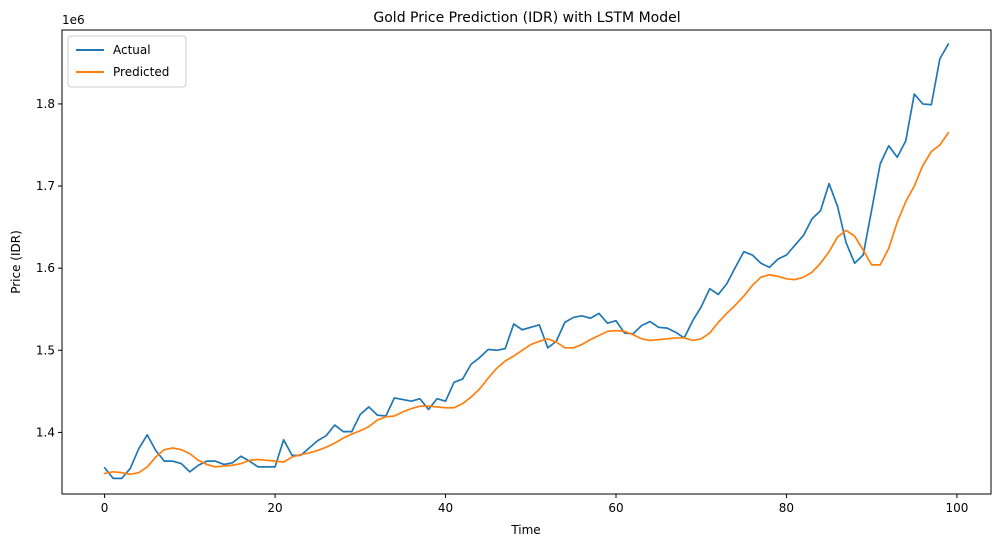 Image resolution: width=1001 pixels, height=547 pixels. I want to click on y-axis-label: Price (IDR), so click(16, 262).